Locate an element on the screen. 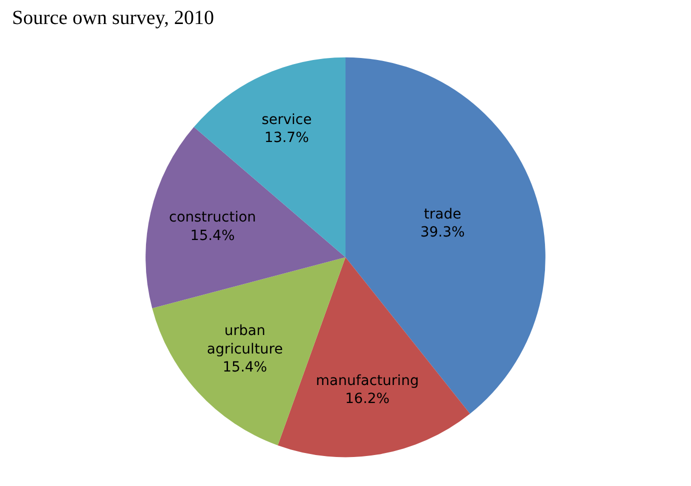 The height and width of the screenshot is (486, 691). pie-slice is located at coordinates (246, 217).